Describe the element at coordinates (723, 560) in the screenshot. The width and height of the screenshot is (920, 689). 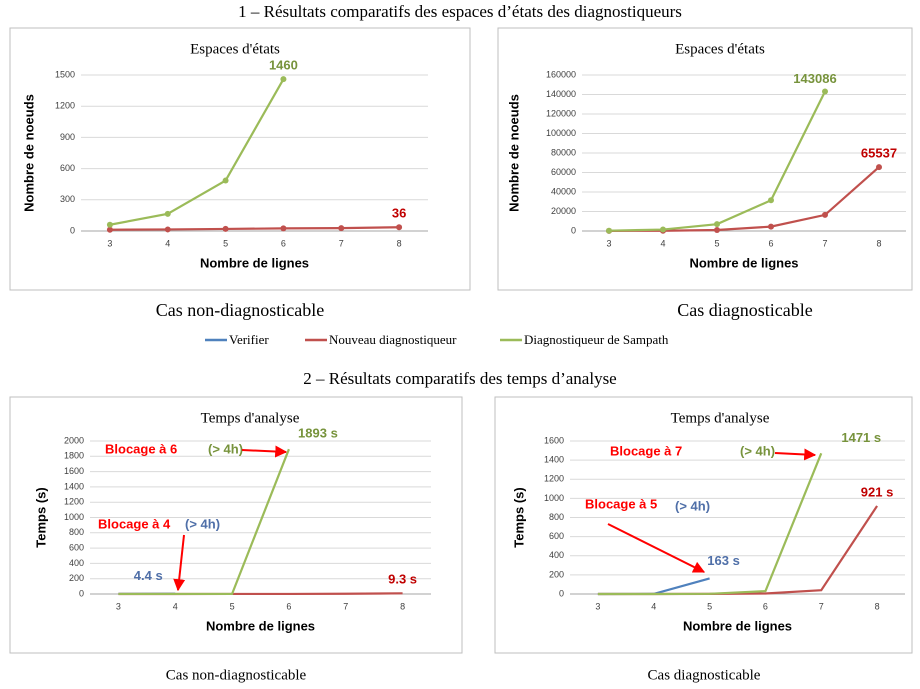
I see `data-label: 163 s` at that location.